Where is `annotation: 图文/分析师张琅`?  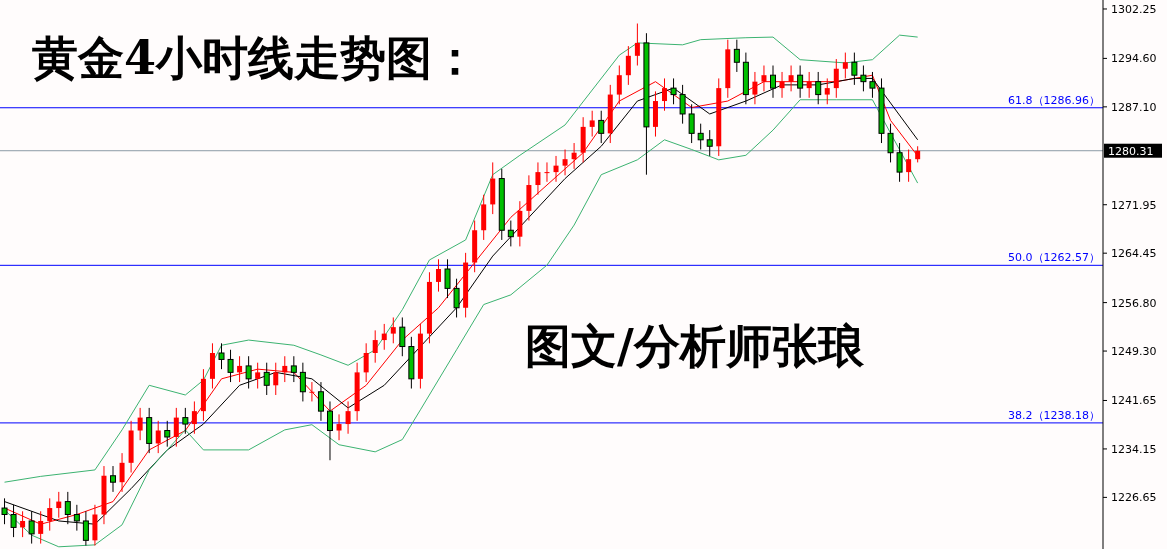
annotation: 图文/分析师张琅 is located at coordinates (695, 346).